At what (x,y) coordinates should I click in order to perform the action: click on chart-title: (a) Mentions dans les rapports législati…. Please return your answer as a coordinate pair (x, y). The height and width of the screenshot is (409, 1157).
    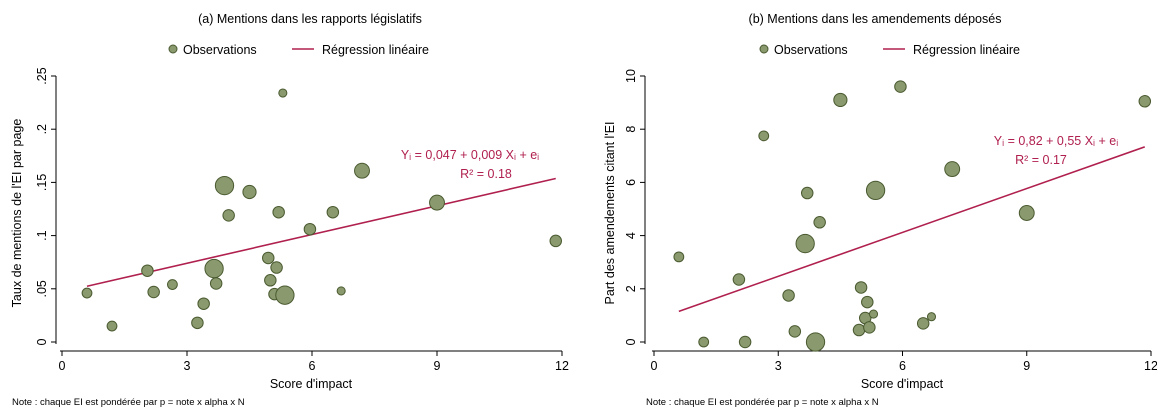
    Looking at the image, I should click on (310, 19).